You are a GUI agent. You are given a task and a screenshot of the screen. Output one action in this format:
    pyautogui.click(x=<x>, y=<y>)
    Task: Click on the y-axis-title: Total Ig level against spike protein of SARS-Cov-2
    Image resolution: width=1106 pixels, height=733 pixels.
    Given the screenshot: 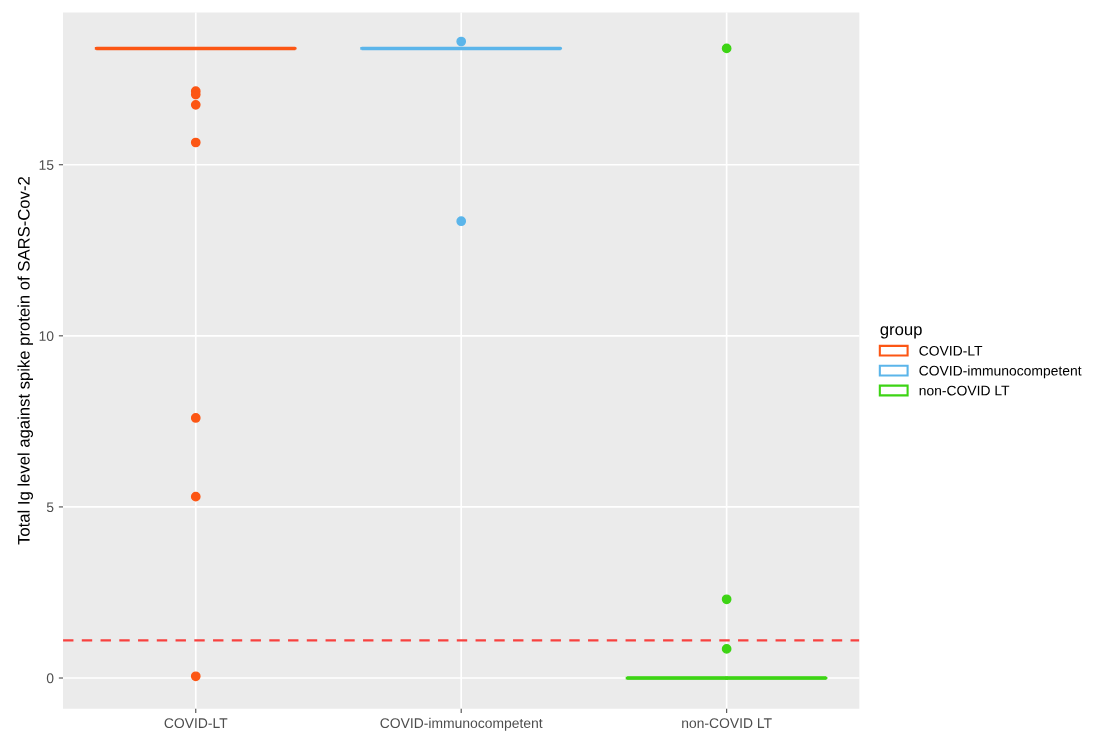 What is the action you would take?
    pyautogui.click(x=25, y=361)
    